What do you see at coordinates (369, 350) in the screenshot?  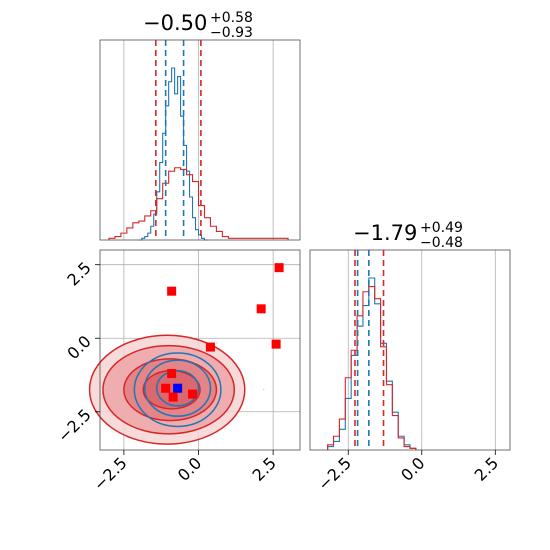 I see `marginal-y-quantile-lines` at bounding box center [369, 350].